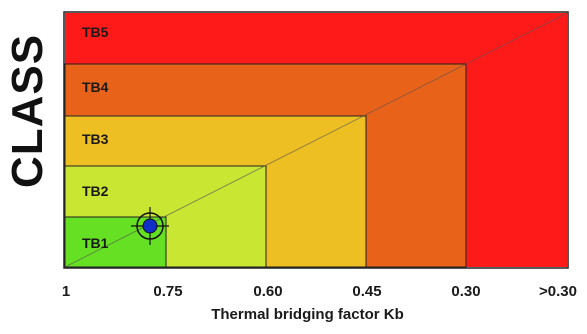 The width and height of the screenshot is (587, 334). I want to click on x-tick-1: 1, so click(66, 291).